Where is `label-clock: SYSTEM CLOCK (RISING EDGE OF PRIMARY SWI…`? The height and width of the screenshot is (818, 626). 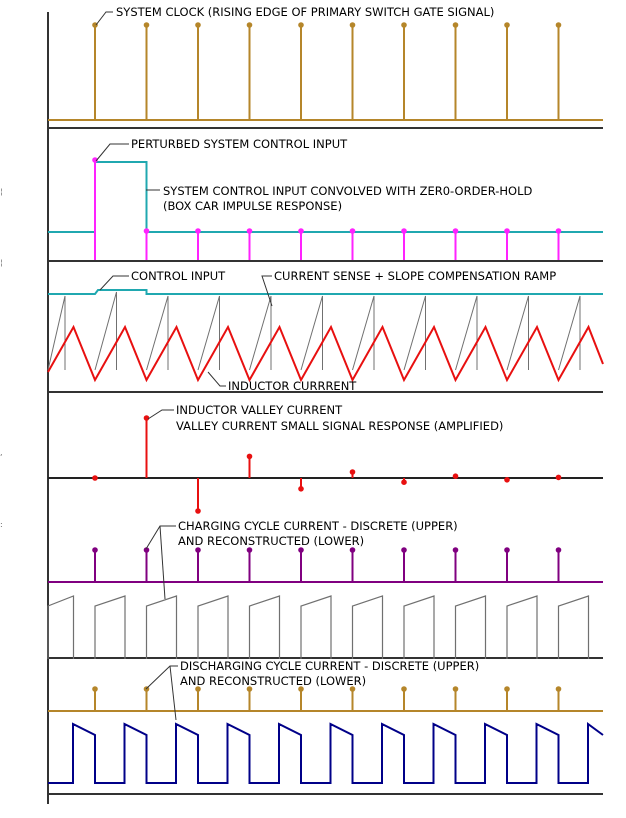
label-clock: SYSTEM CLOCK (RISING EDGE OF PRIMARY SWI… is located at coordinates (305, 12).